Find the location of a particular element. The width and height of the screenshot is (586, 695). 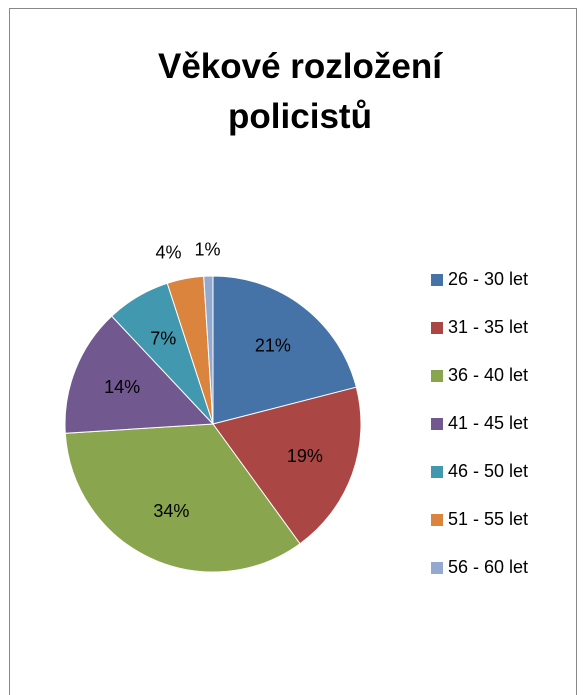

legend-label: 31 - 35 let is located at coordinates (488, 327).